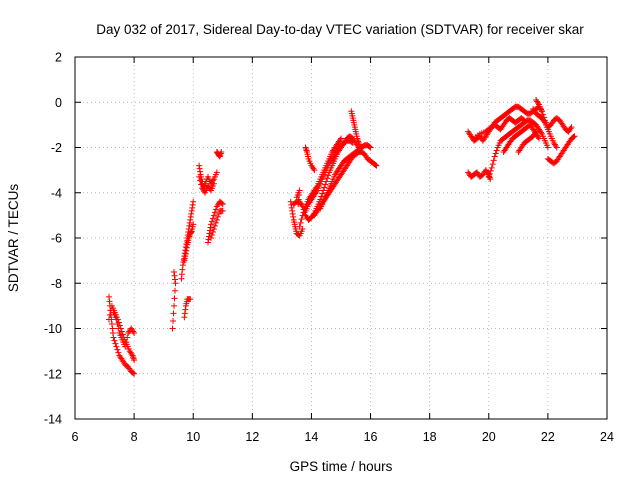 The image size is (640, 480). What do you see at coordinates (341, 466) in the screenshot?
I see `x-axis-label: GPS time / hours` at bounding box center [341, 466].